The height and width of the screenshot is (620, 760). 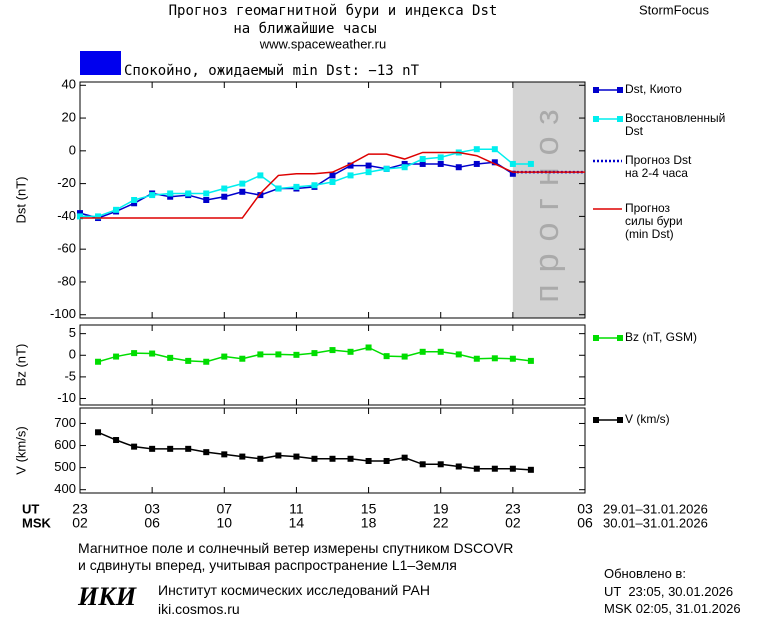 What do you see at coordinates (30, 508) in the screenshot?
I see `x-axis-label: UT` at bounding box center [30, 508].